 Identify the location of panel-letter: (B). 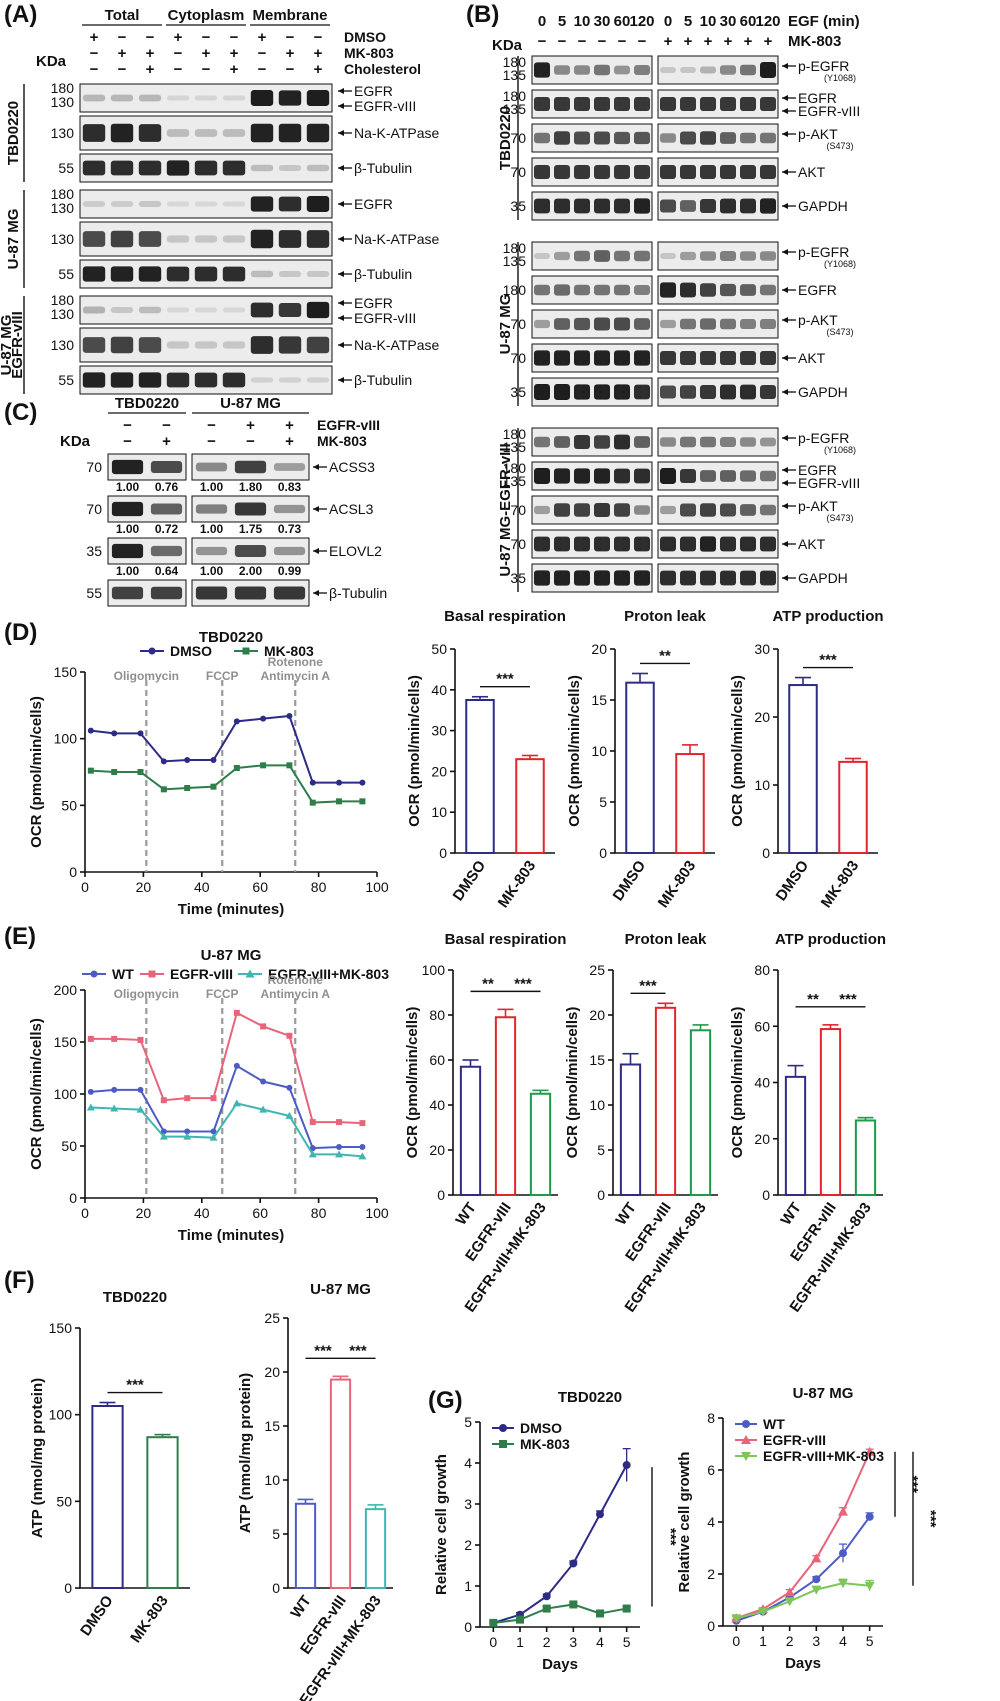
(482, 14).